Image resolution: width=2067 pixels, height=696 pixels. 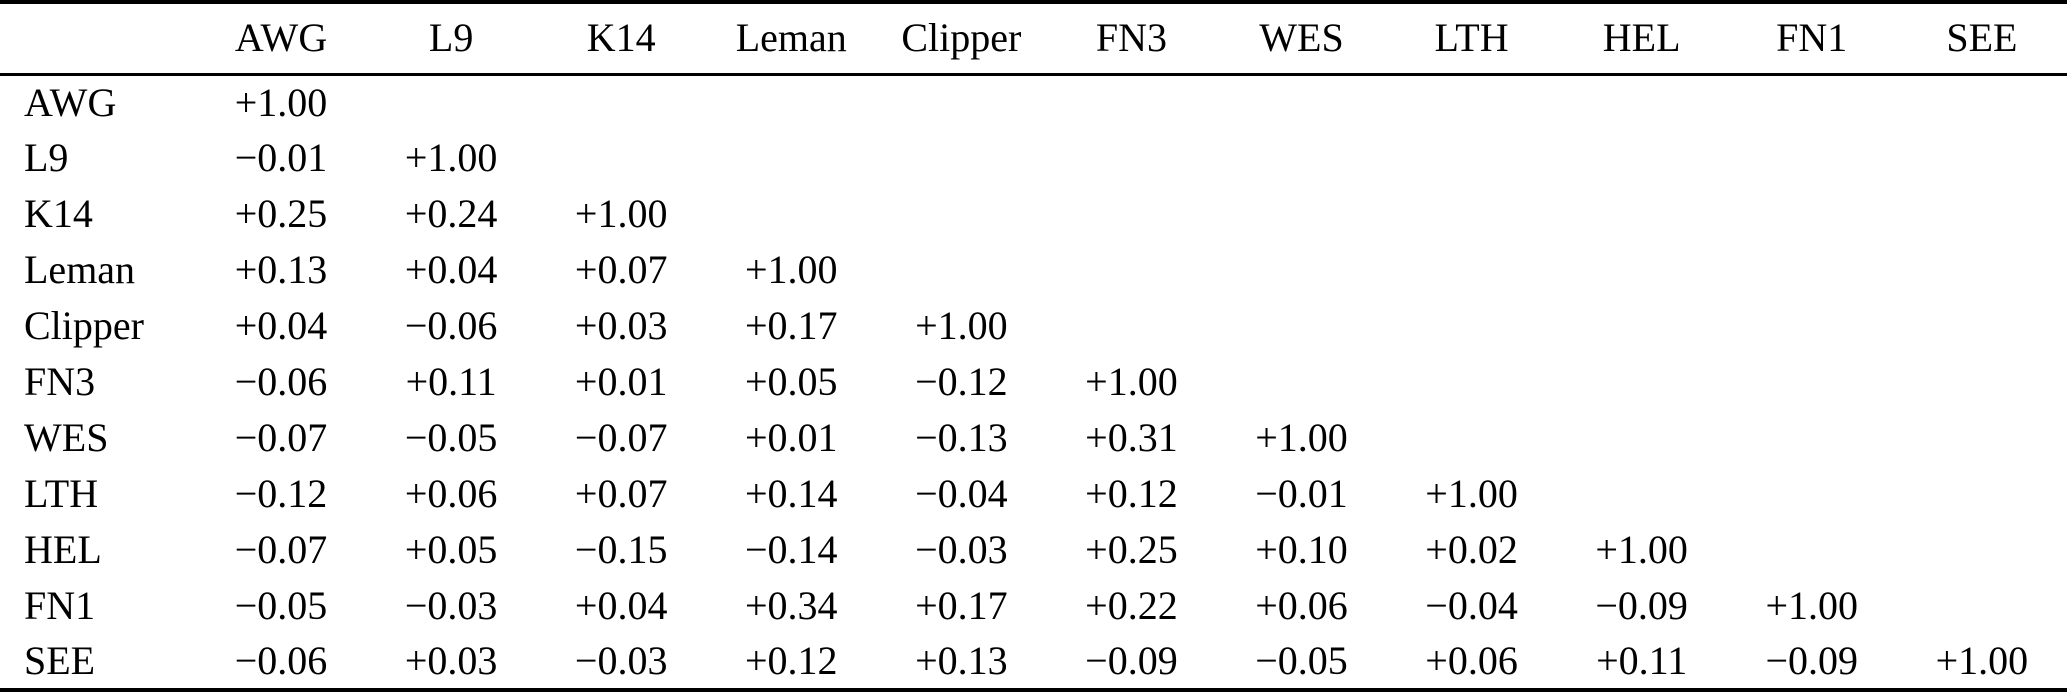 What do you see at coordinates (281, 549) in the screenshot?
I see `correlation-cell: −0.07` at bounding box center [281, 549].